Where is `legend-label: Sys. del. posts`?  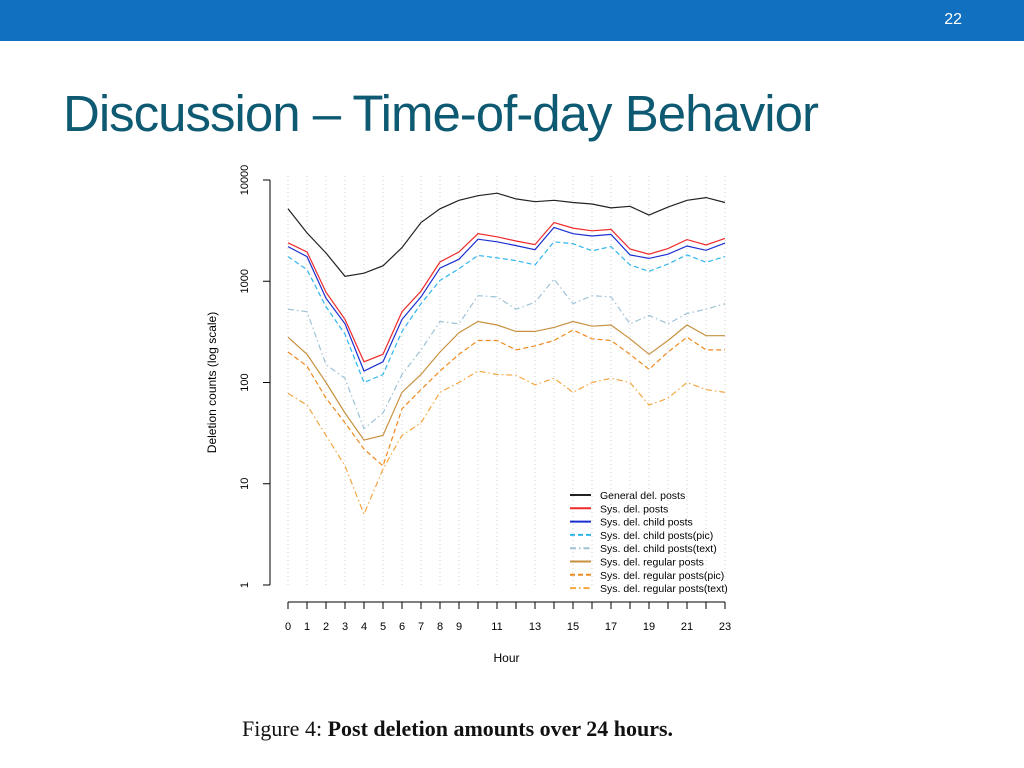 legend-label: Sys. del. posts is located at coordinates (634, 509).